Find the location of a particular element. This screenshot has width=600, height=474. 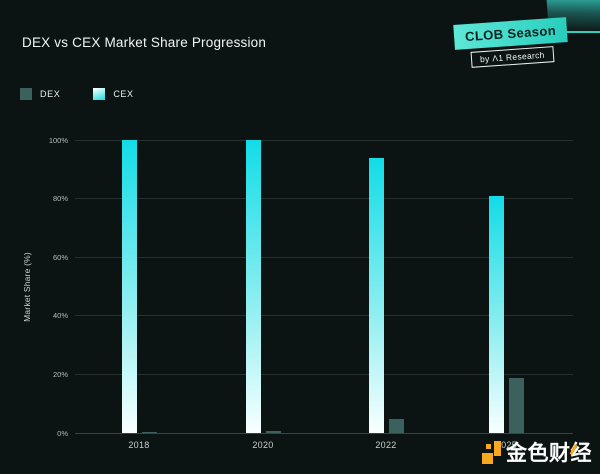

watermark-text: 金色财经 is located at coordinates (549, 453).